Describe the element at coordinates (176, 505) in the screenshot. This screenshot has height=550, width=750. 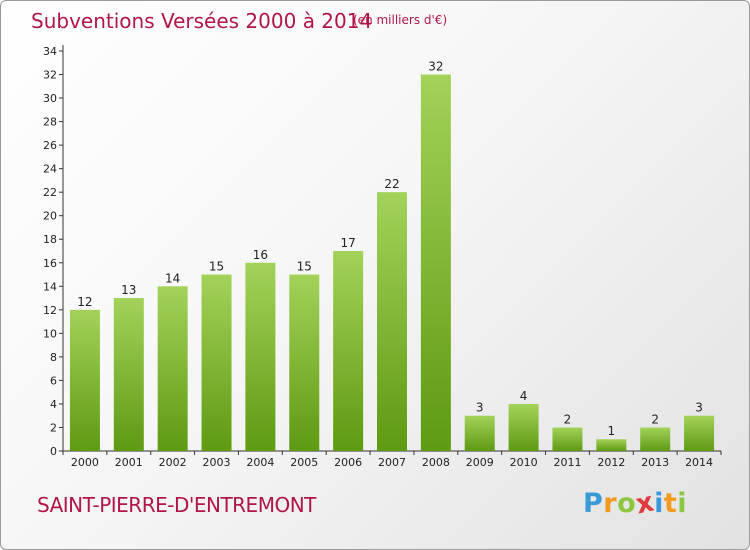
I see `commune-name: SAINT-PIERRE-D'ENTREMONT` at that location.